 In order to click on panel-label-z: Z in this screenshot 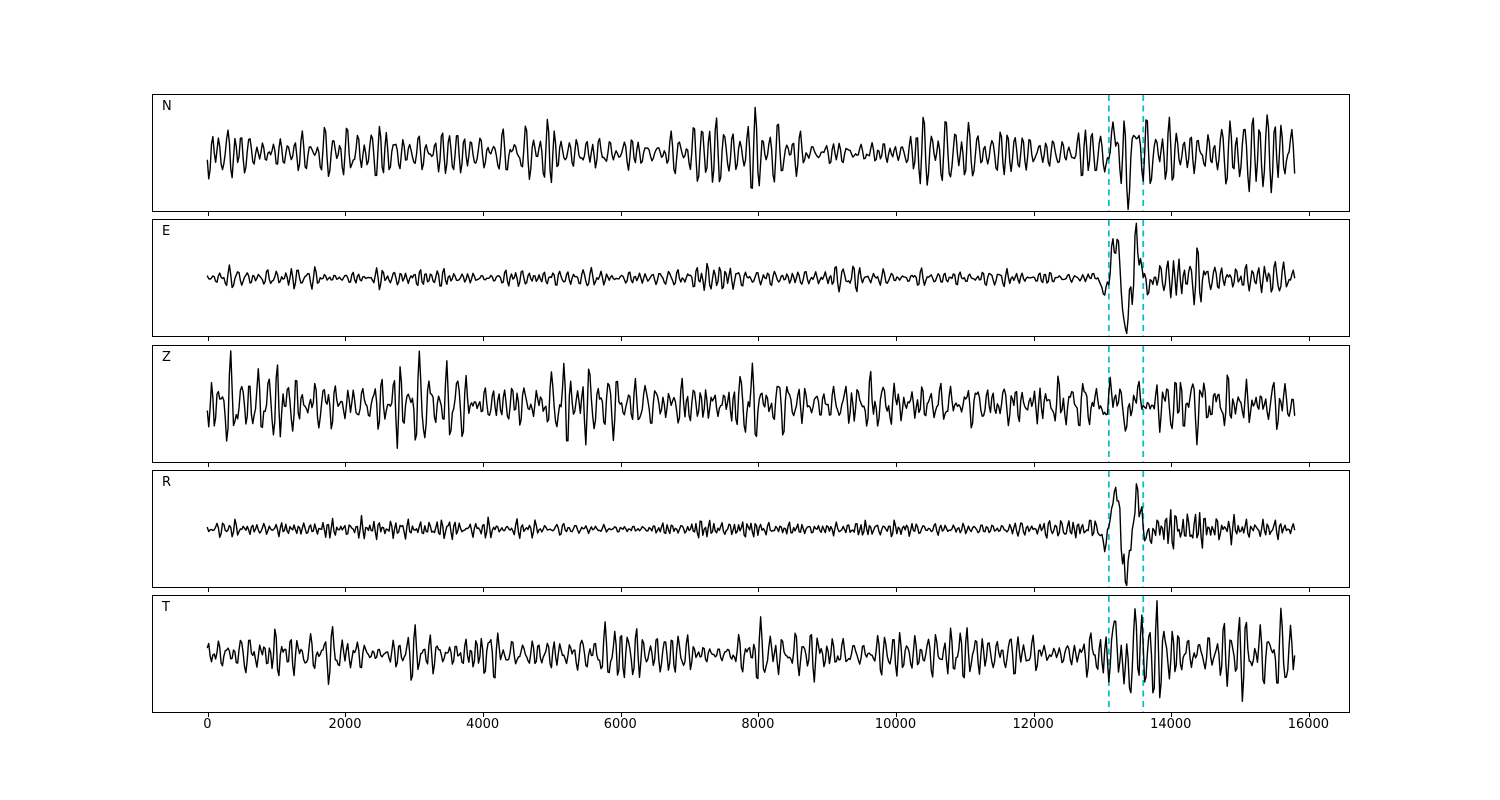, I will do `click(166, 357)`.